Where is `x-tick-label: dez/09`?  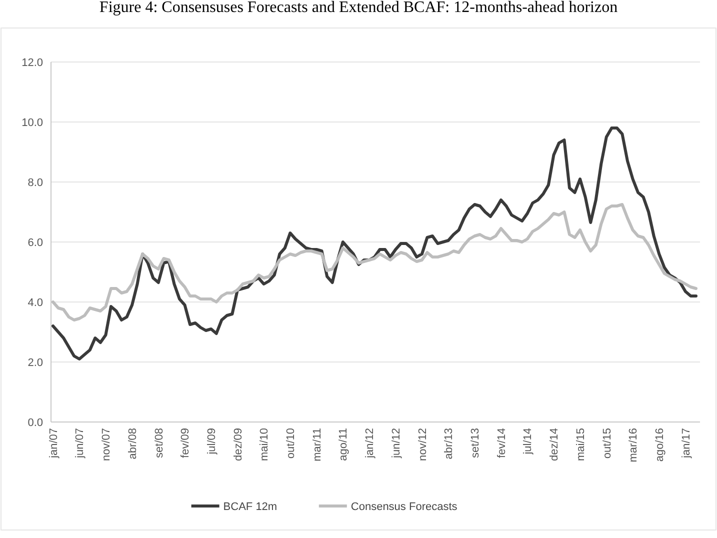
x-tick-label: dez/09 is located at coordinates (238, 445).